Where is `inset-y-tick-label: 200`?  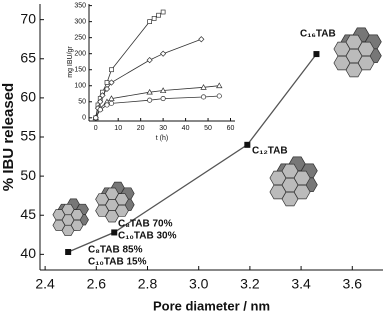 inset-y-tick-label: 200 is located at coordinates (80, 54).